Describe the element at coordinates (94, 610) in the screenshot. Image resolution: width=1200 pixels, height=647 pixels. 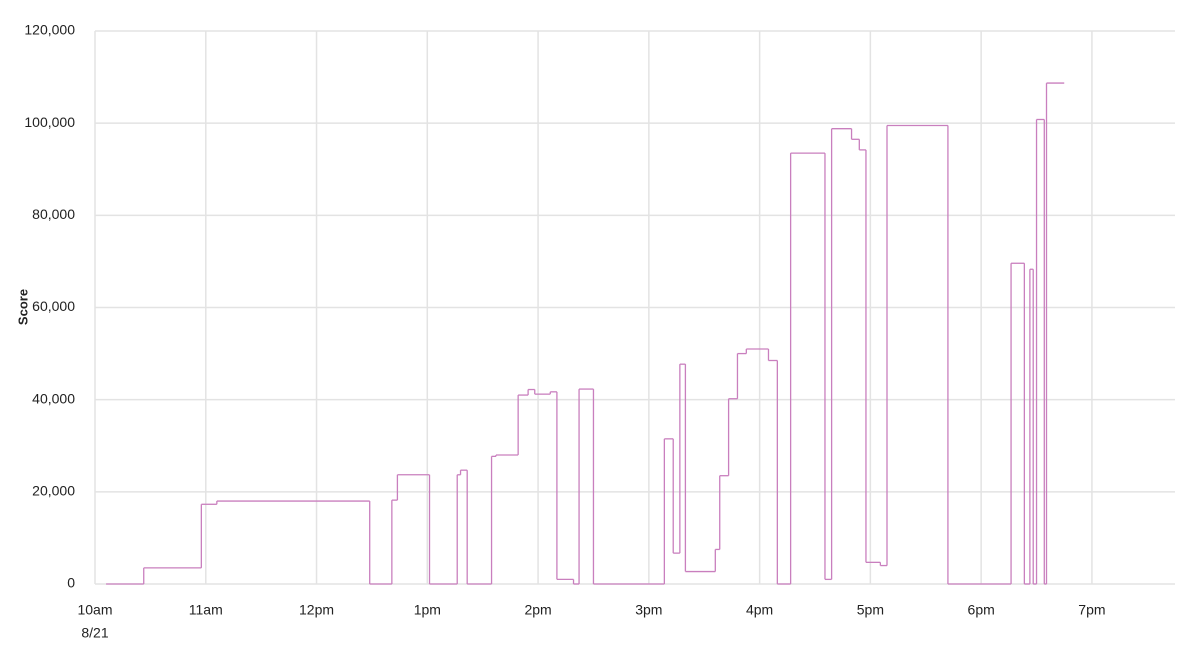
I see `x-tick-label: 10am` at that location.